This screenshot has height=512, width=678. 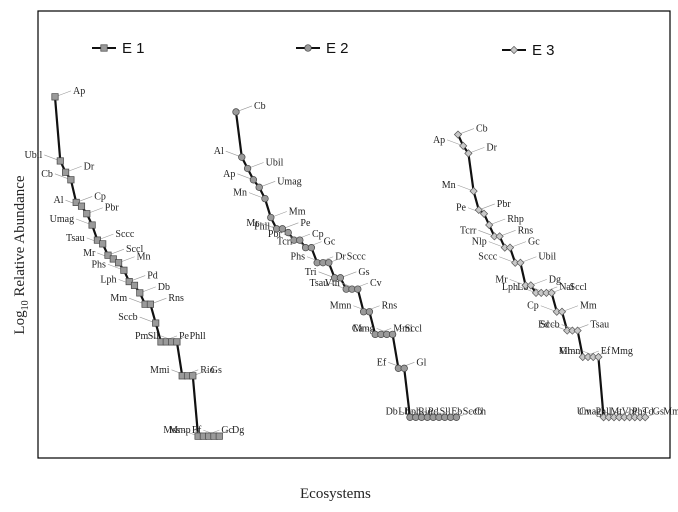 What do you see at coordinates (358, 328) in the screenshot?
I see `point-label: Ca` at bounding box center [358, 328].